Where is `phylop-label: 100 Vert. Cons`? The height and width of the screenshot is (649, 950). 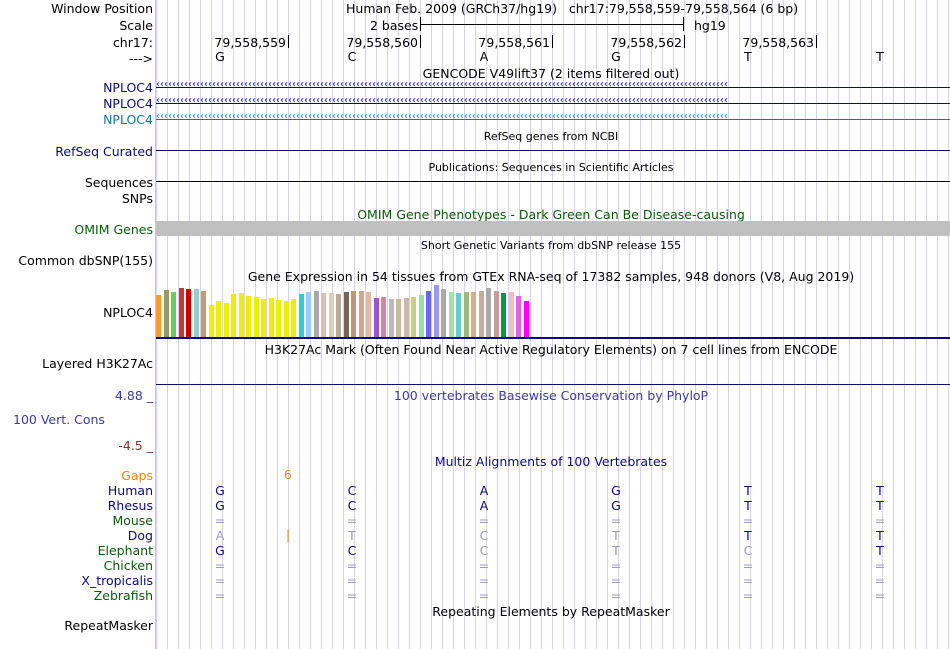
phylop-label: 100 Vert. Cons is located at coordinates (59, 419).